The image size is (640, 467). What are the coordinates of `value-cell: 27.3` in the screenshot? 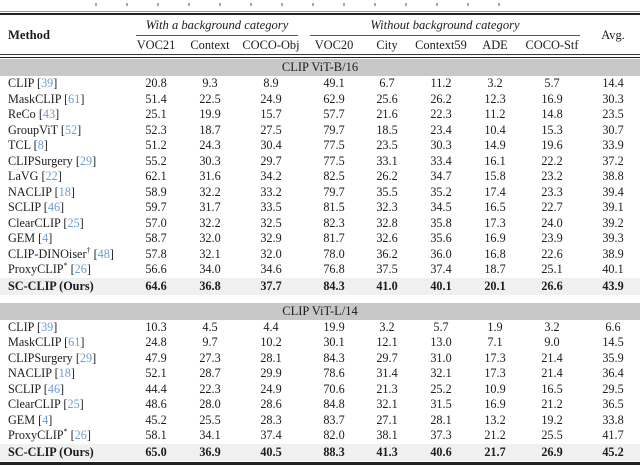 It's located at (210, 357).